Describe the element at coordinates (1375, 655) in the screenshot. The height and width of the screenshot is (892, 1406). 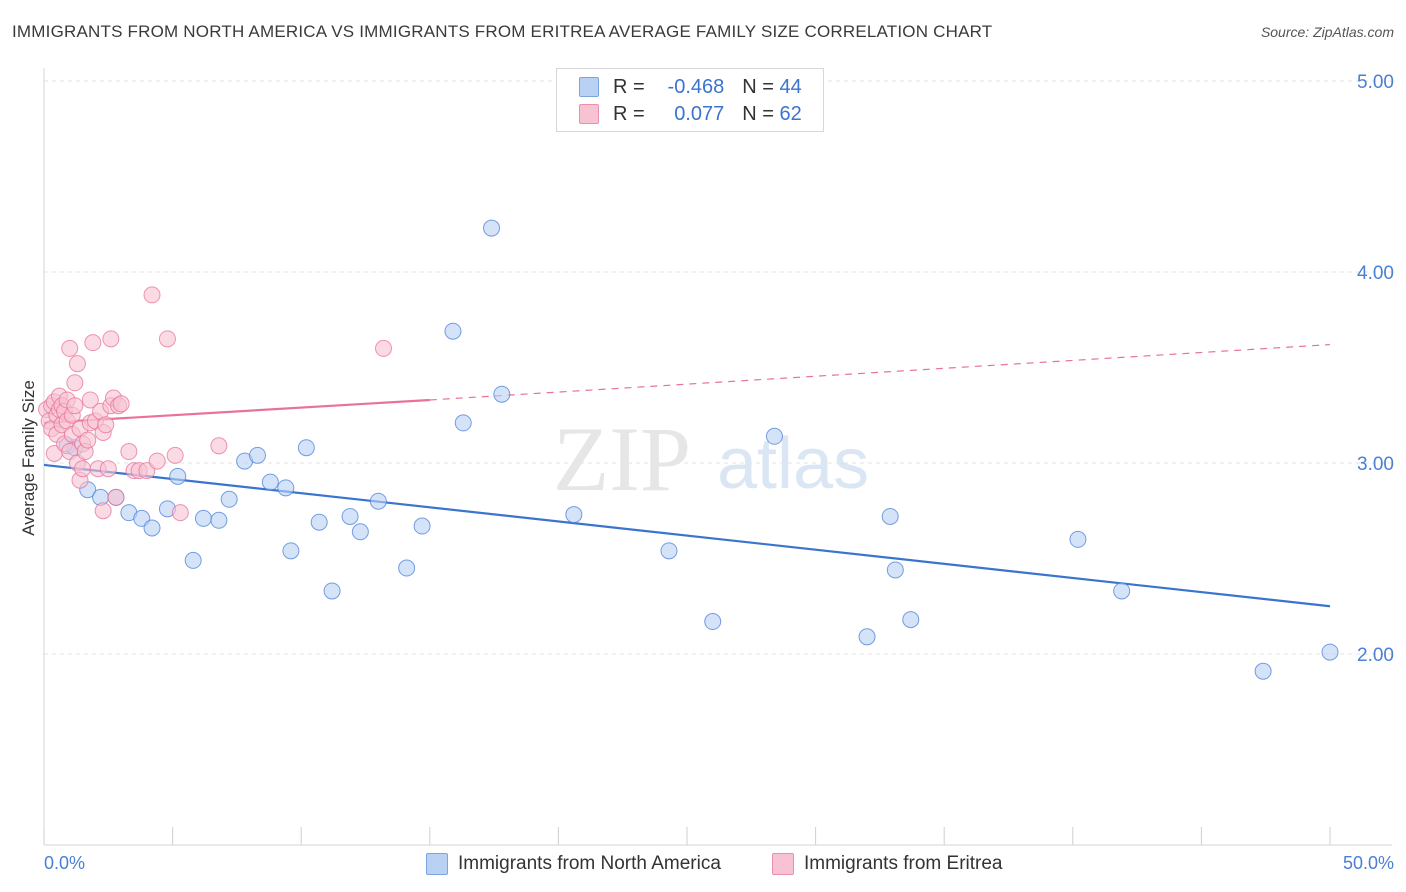
I see `y-tick-label: 2.00` at that location.